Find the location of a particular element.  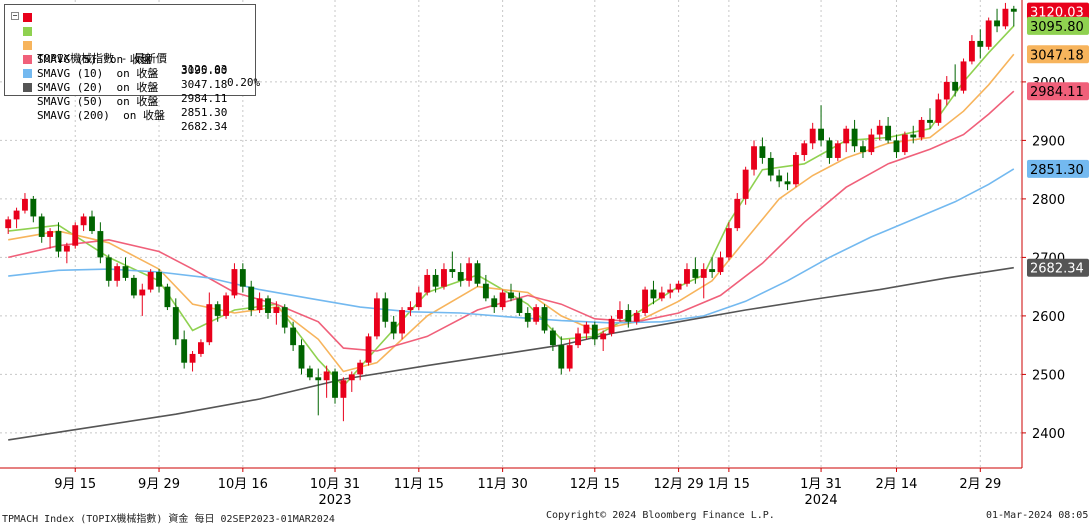

legend-value: 2984.11 is located at coordinates (204, 98).